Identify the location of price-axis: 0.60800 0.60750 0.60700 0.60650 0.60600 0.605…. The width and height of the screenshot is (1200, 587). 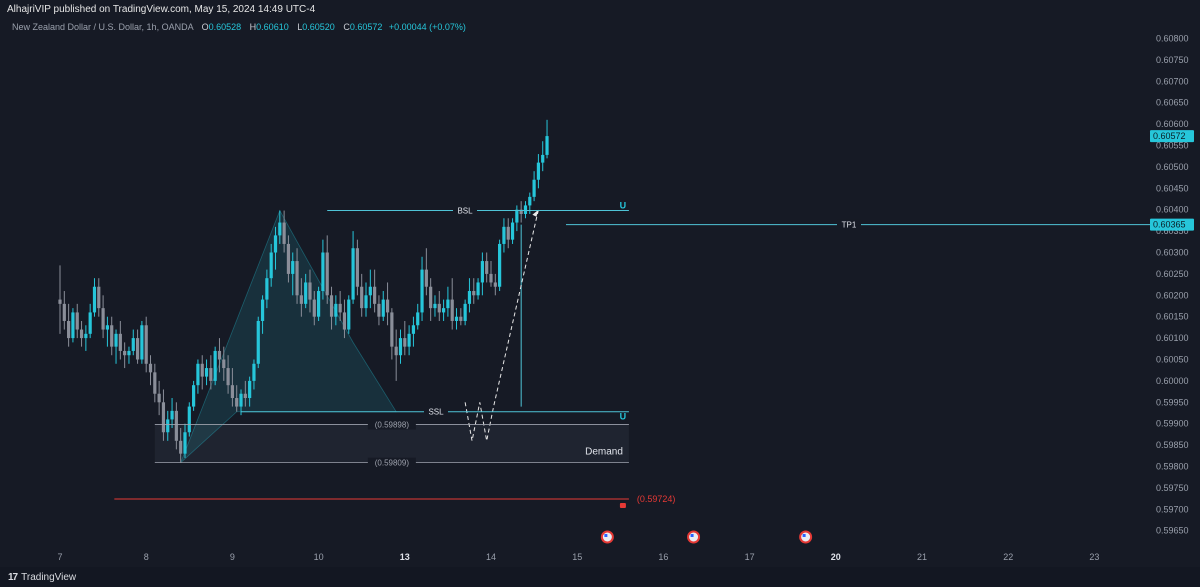
(1172, 285).